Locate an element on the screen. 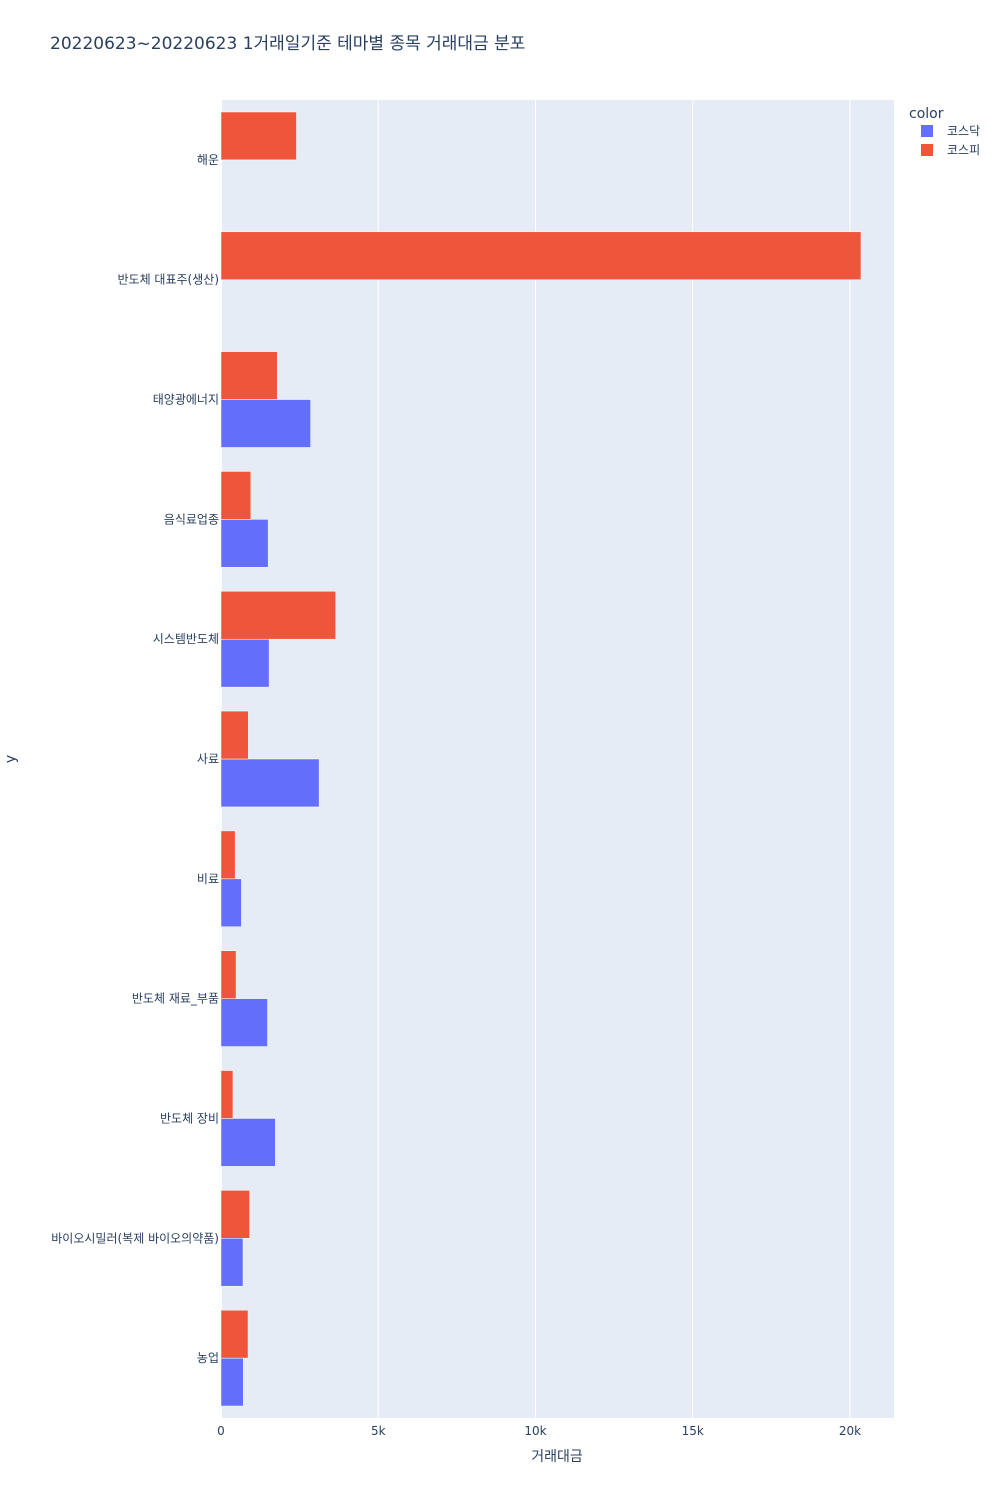  x-tick-label: 5k is located at coordinates (378, 1431).